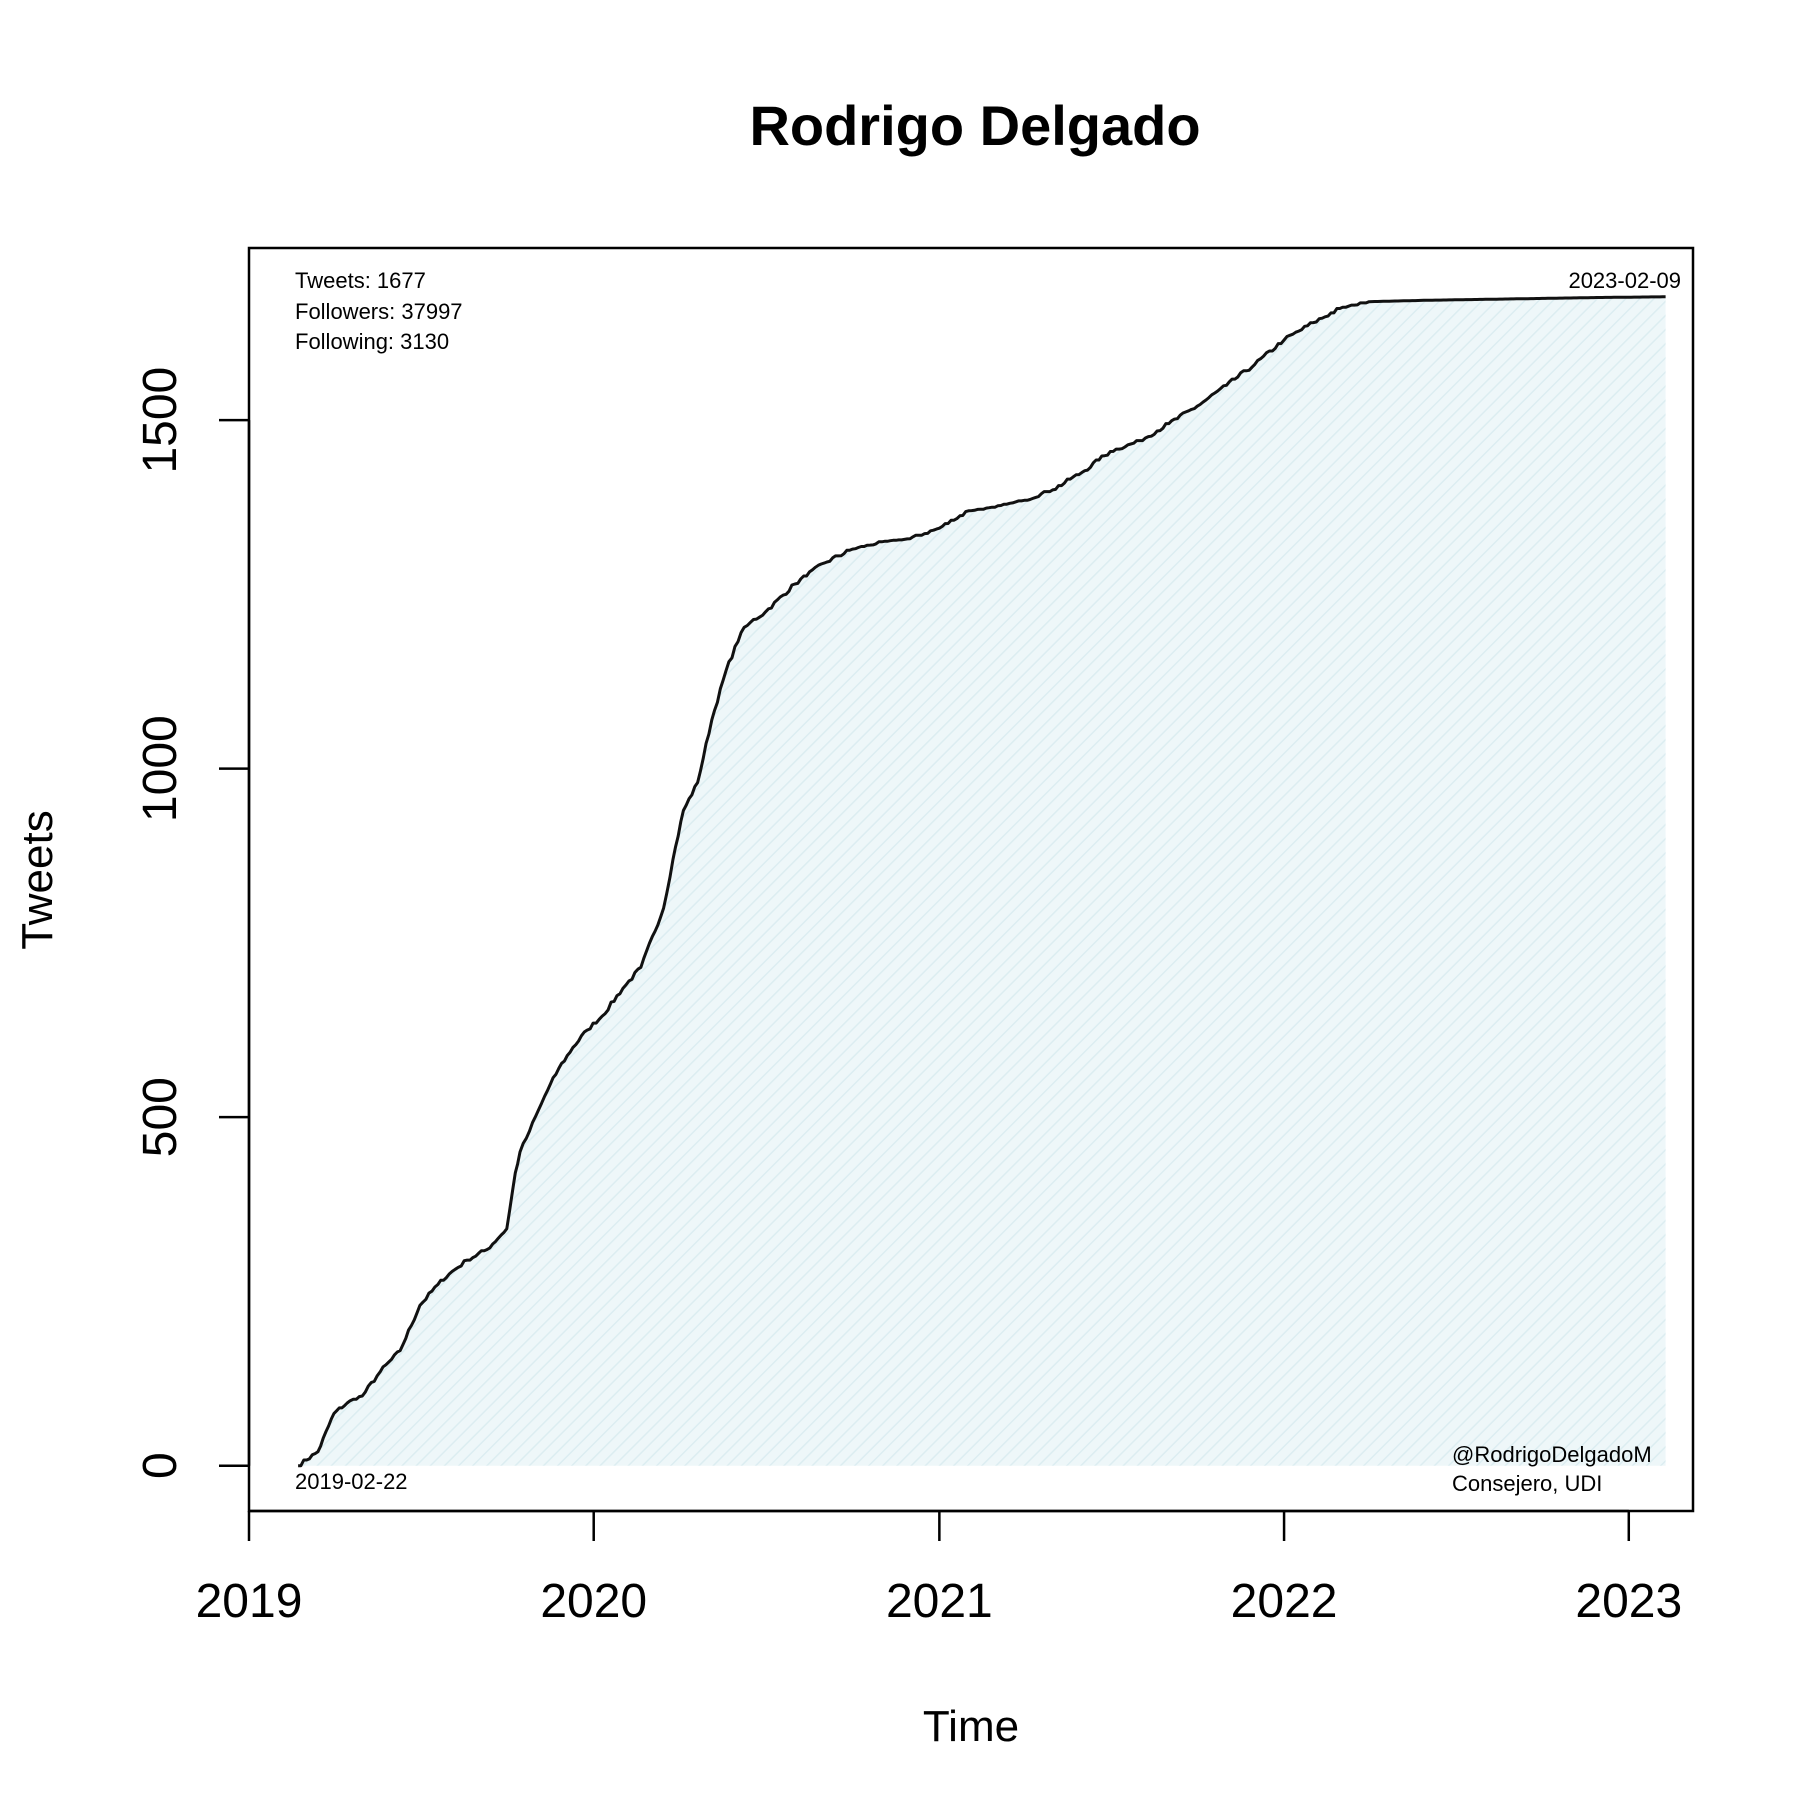 Image resolution: width=1800 pixels, height=1800 pixels. What do you see at coordinates (971, 1726) in the screenshot?
I see `x-axis-label: Time` at bounding box center [971, 1726].